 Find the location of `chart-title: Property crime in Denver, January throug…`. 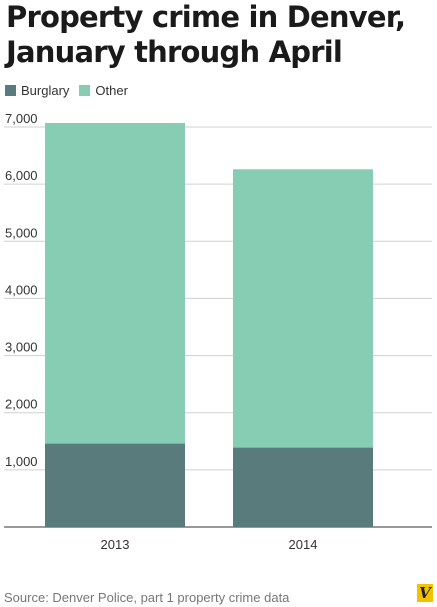

chart-title: Property crime in Denver, January throug… is located at coordinates (221, 35).